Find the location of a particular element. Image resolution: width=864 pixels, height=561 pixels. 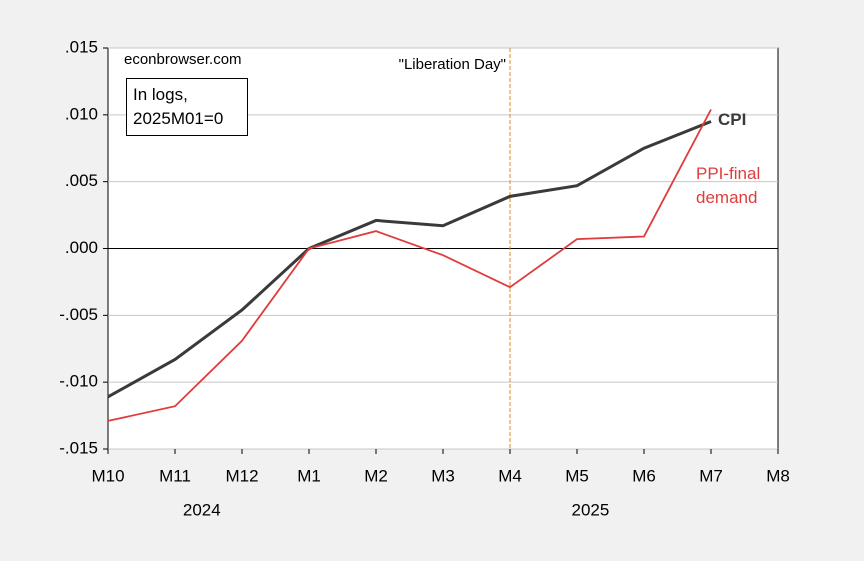

series-label: CPI is located at coordinates (732, 119).